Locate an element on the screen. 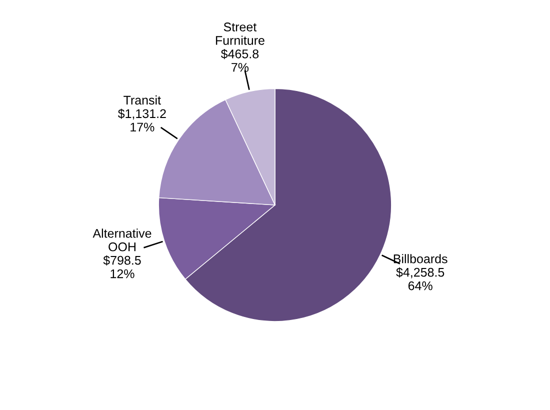 This screenshot has height=410, width=550. slice-label: Transit is located at coordinates (142, 100).